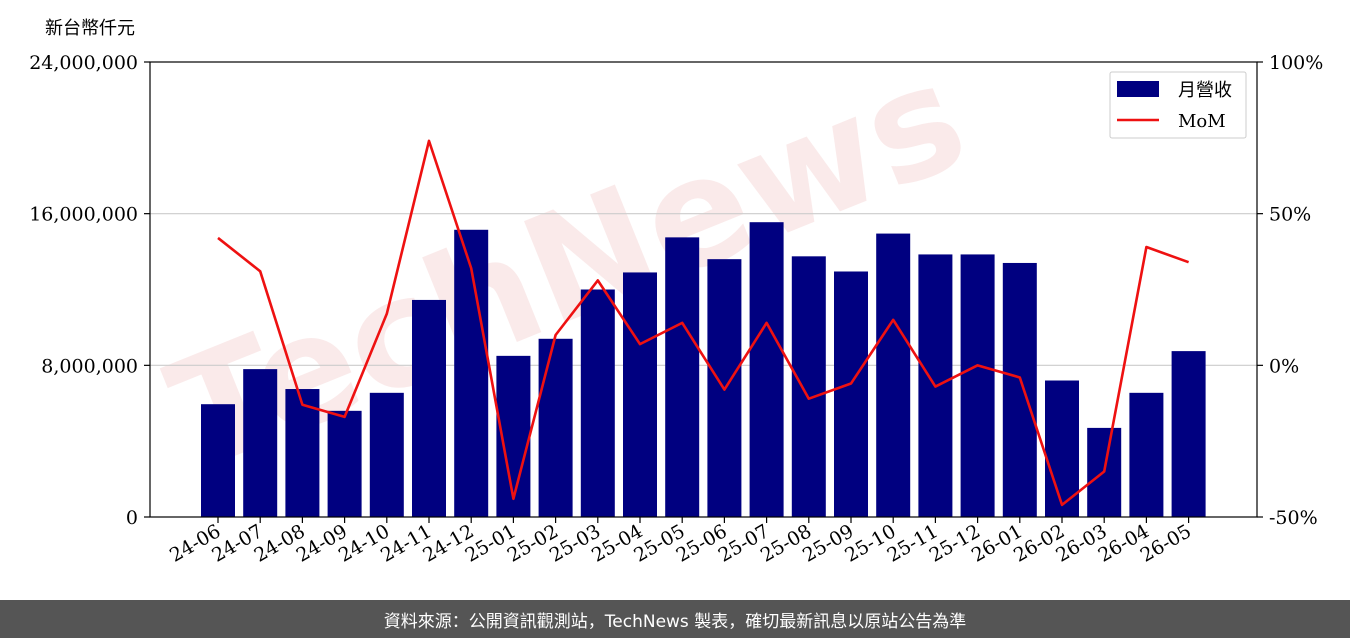  What do you see at coordinates (89, 366) in the screenshot?
I see `left-tick-label: 8,000,000` at bounding box center [89, 366].